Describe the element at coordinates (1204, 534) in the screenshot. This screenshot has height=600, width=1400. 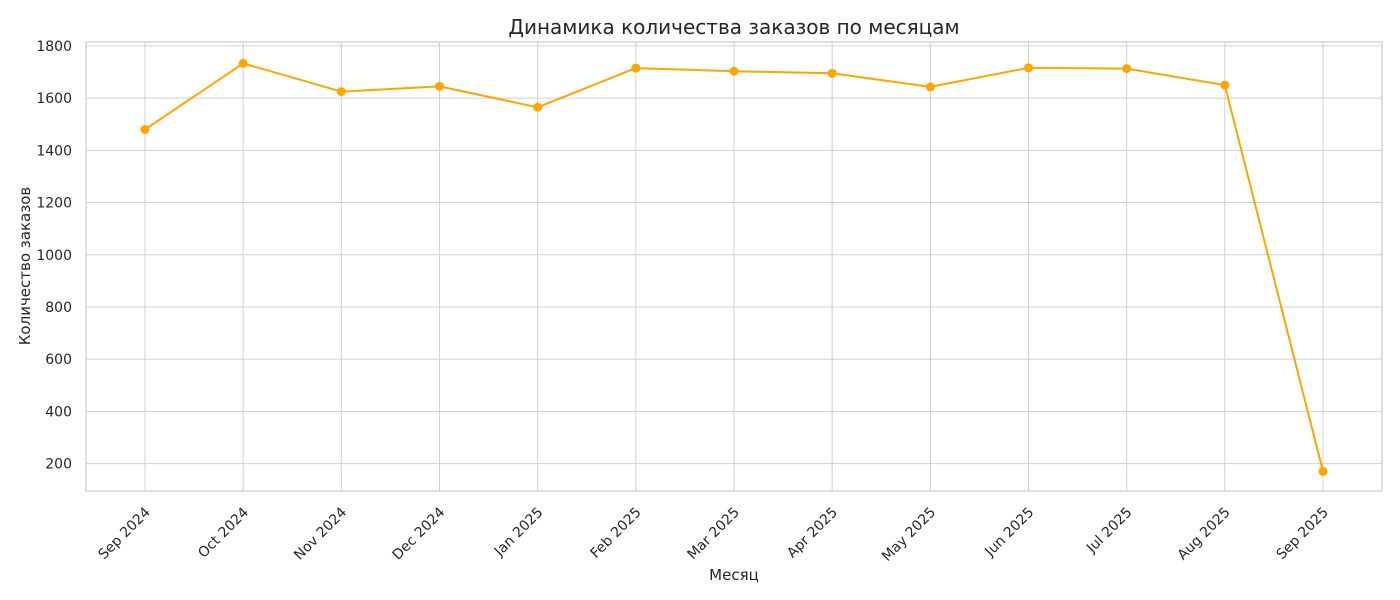
I see `x-tick-label: Aug 2025` at that location.